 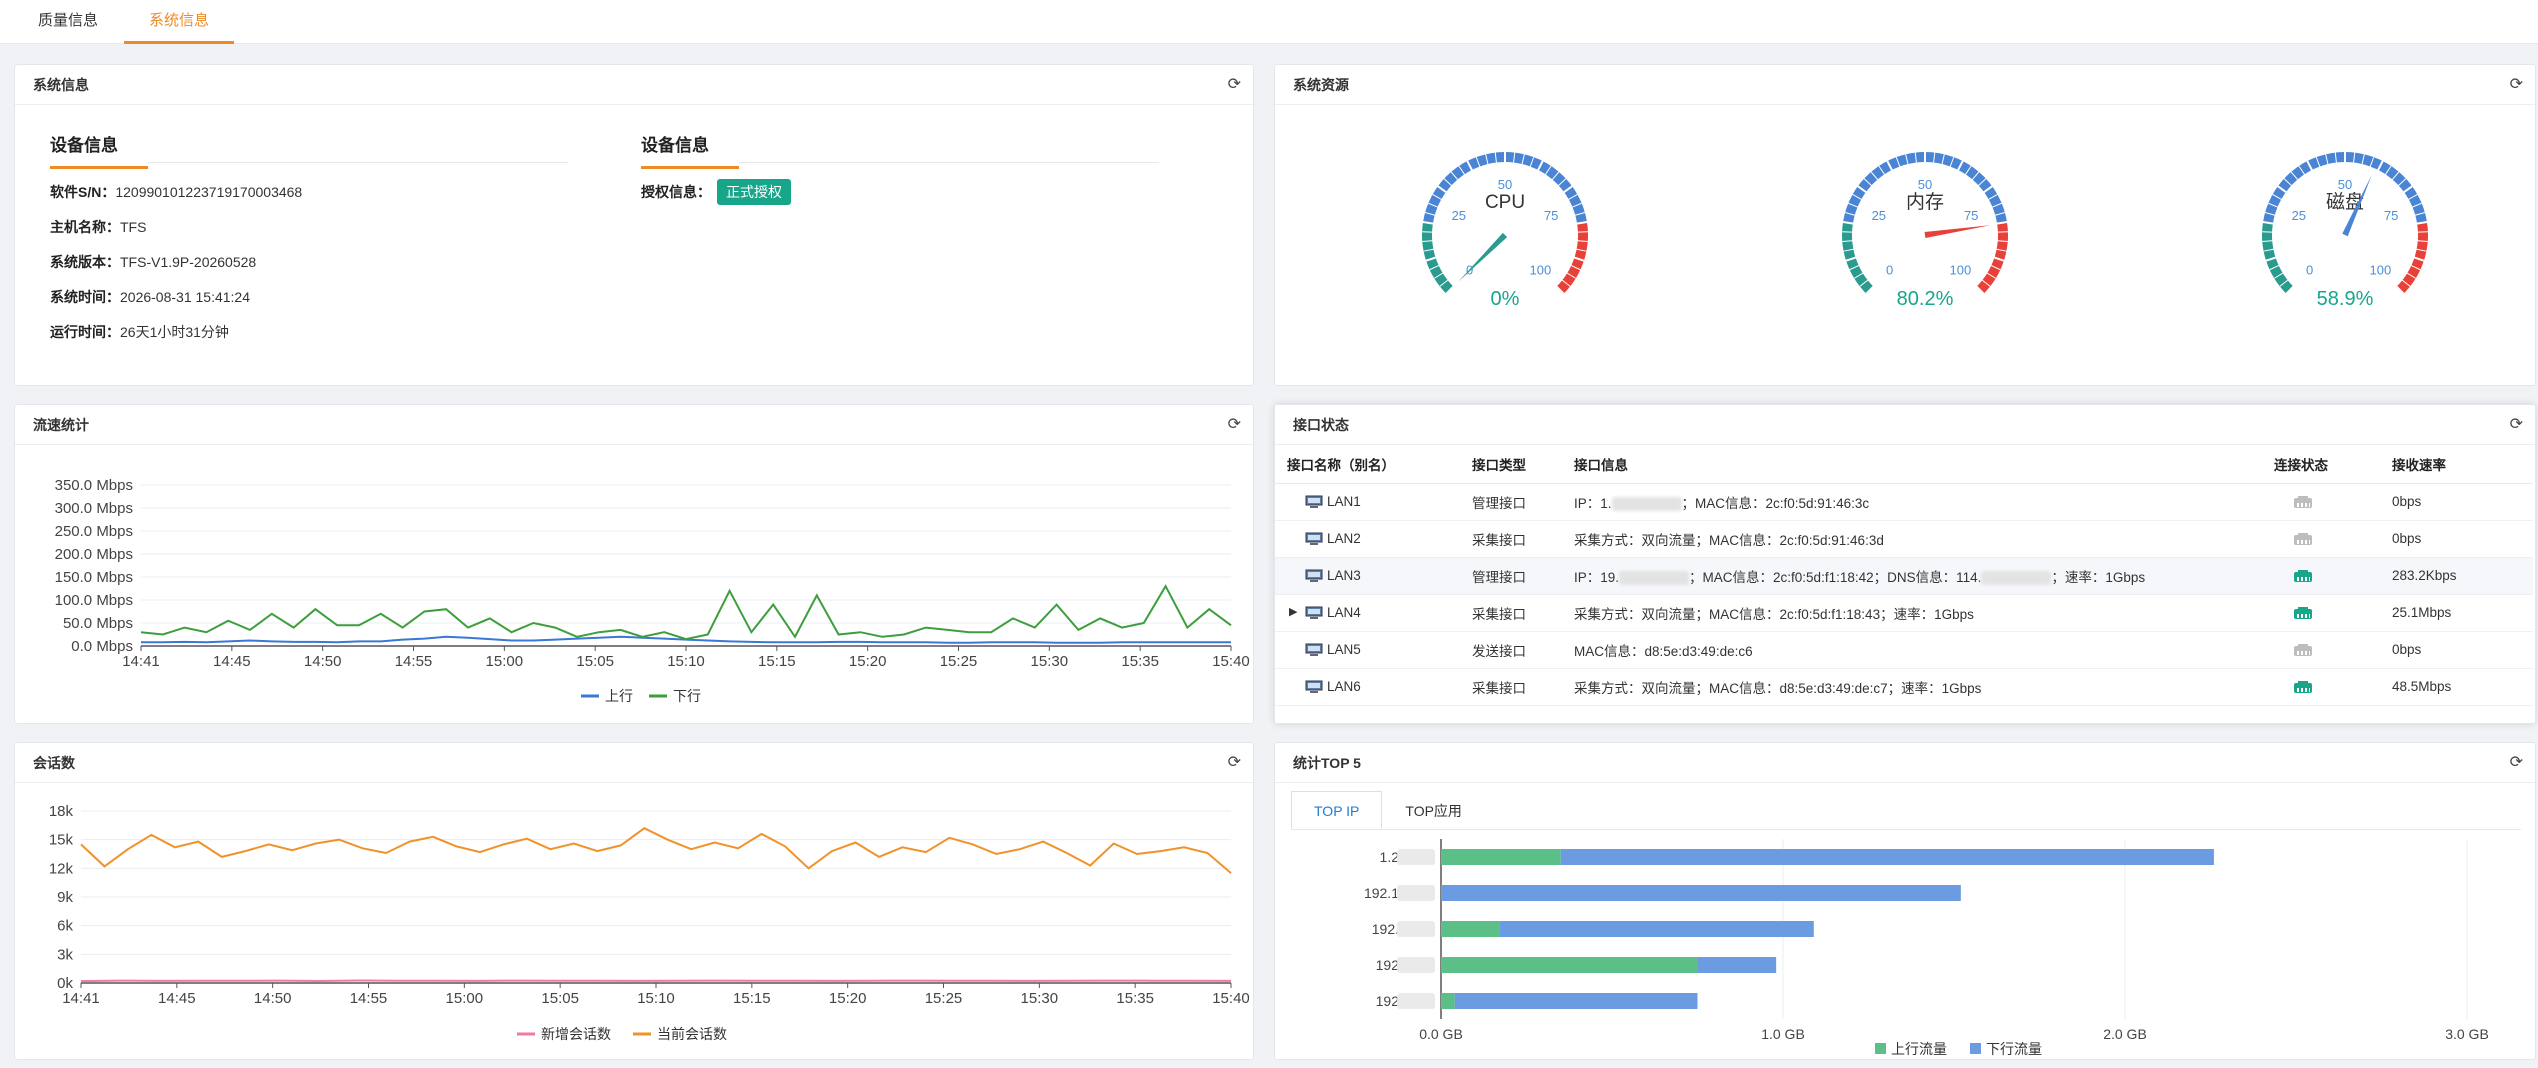 What do you see at coordinates (179, 22) in the screenshot?
I see `tab-system-info: 系统信息` at bounding box center [179, 22].